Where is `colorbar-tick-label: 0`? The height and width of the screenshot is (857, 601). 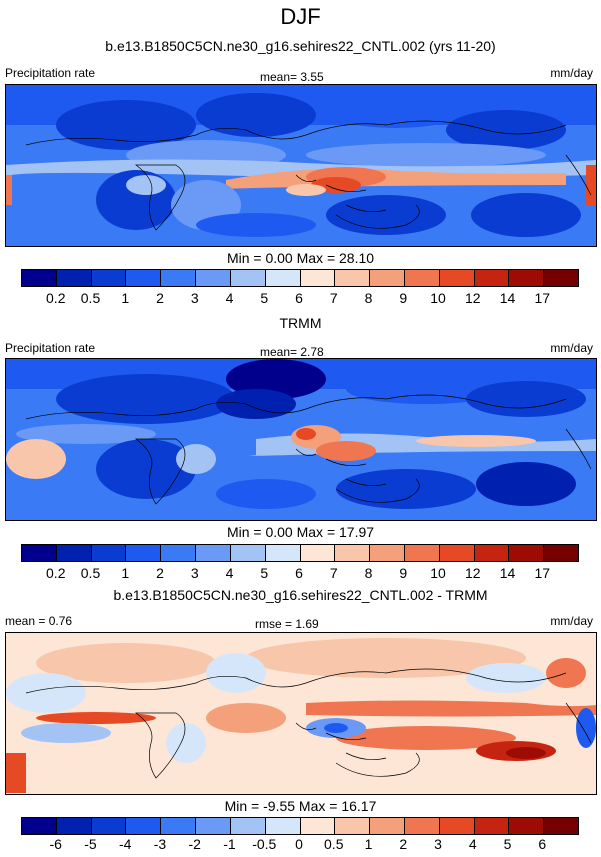
colorbar-tick-label: 0 is located at coordinates (299, 844).